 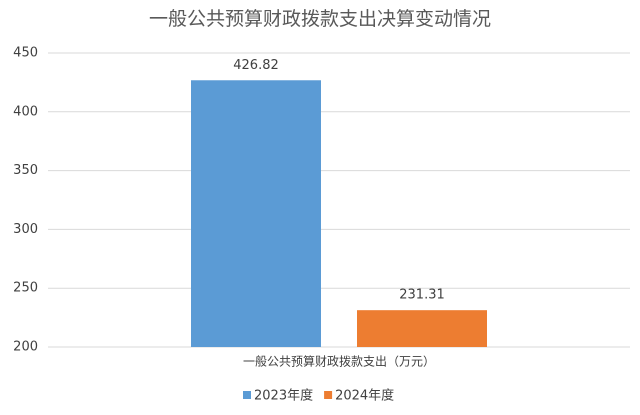 I want to click on y-tick-label: 200, so click(x=25, y=347).